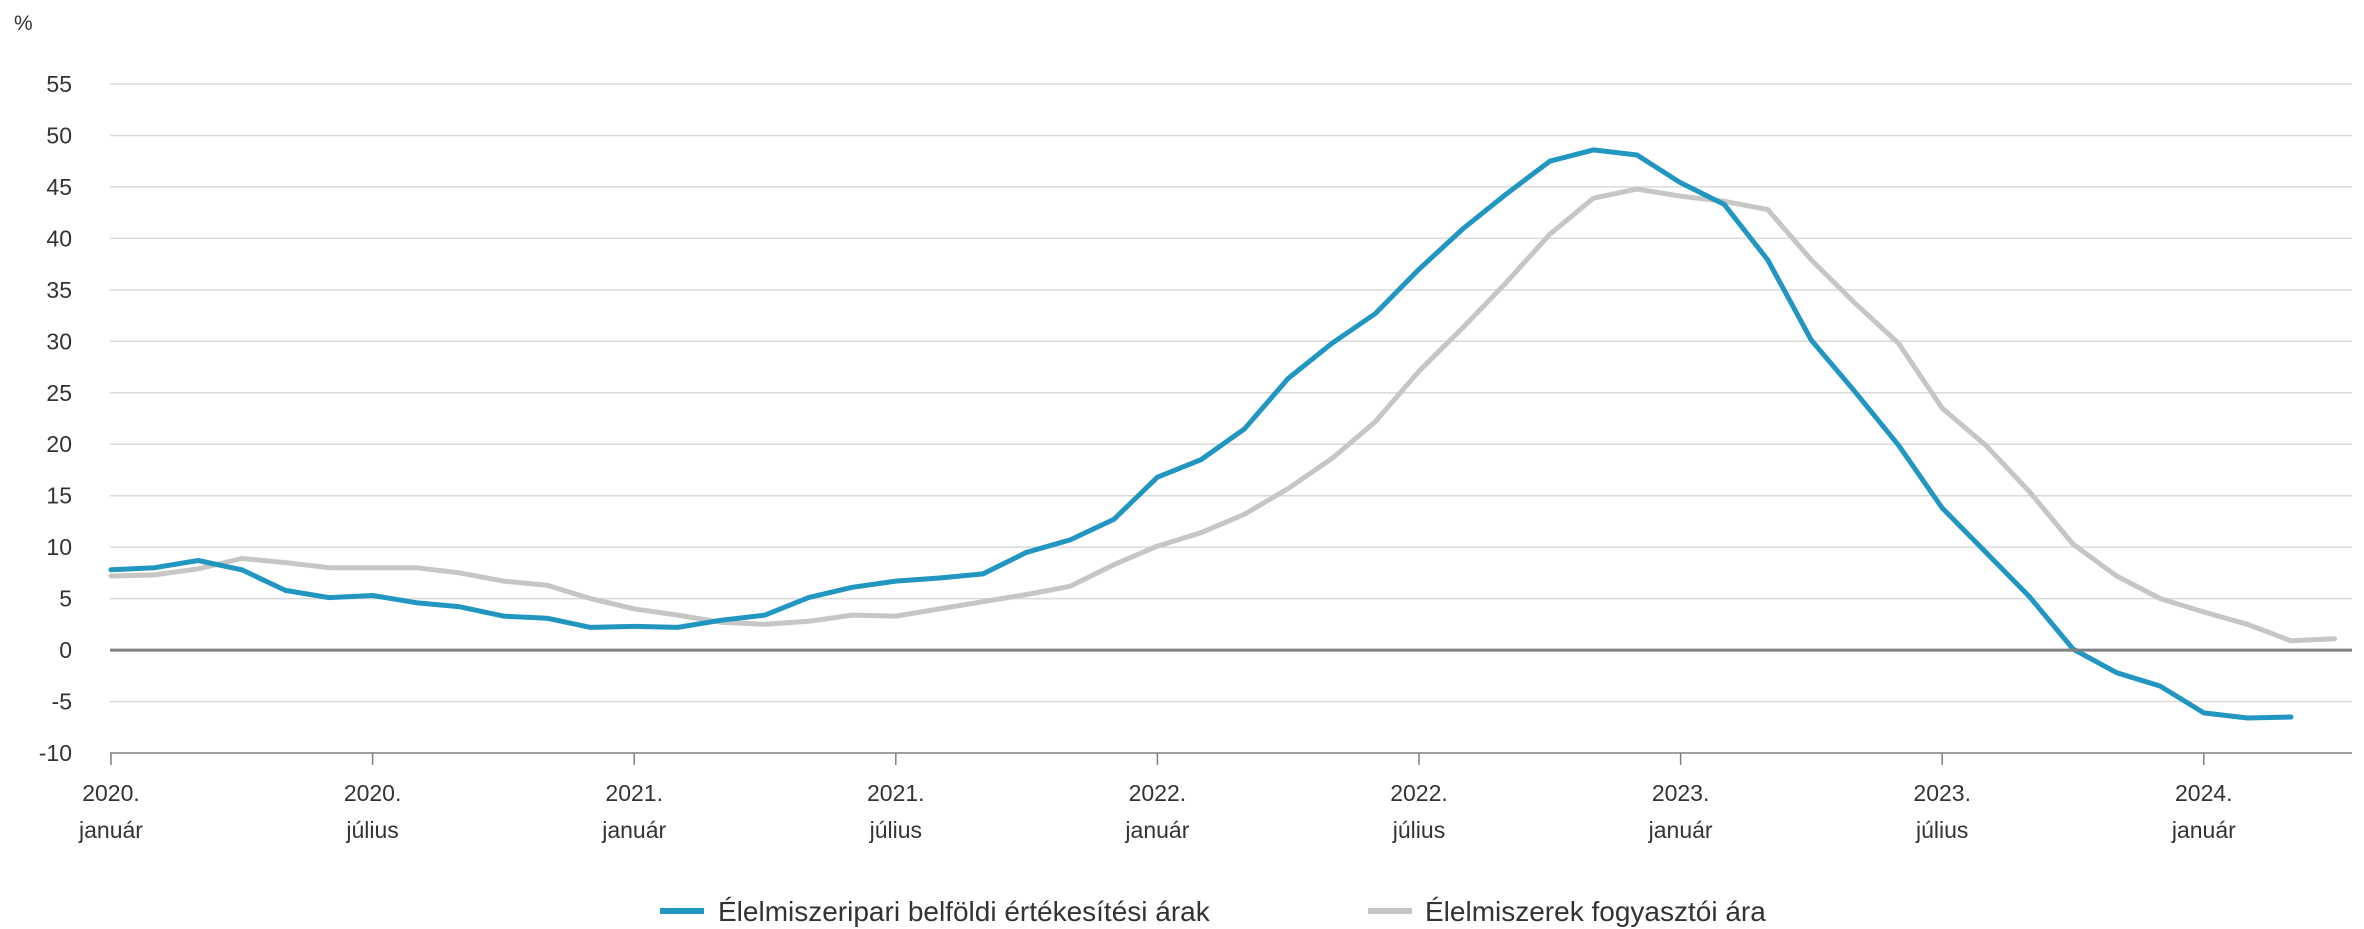 Image resolution: width=2364 pixels, height=929 pixels. I want to click on y-tick-label: 15, so click(59, 496).